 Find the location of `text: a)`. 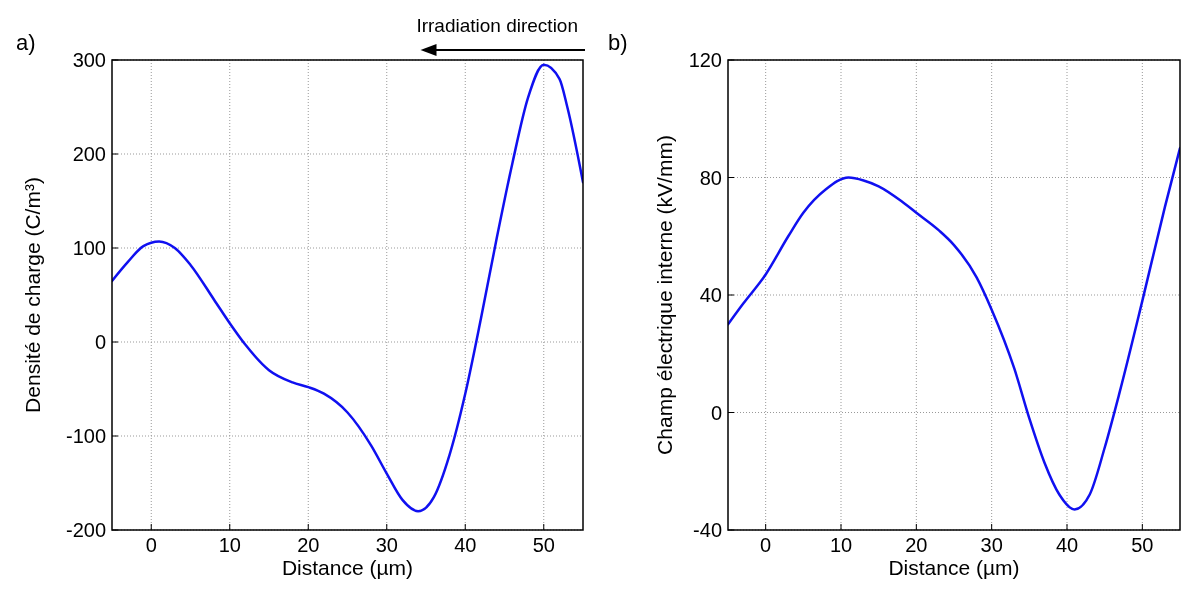

text: a) is located at coordinates (26, 42).